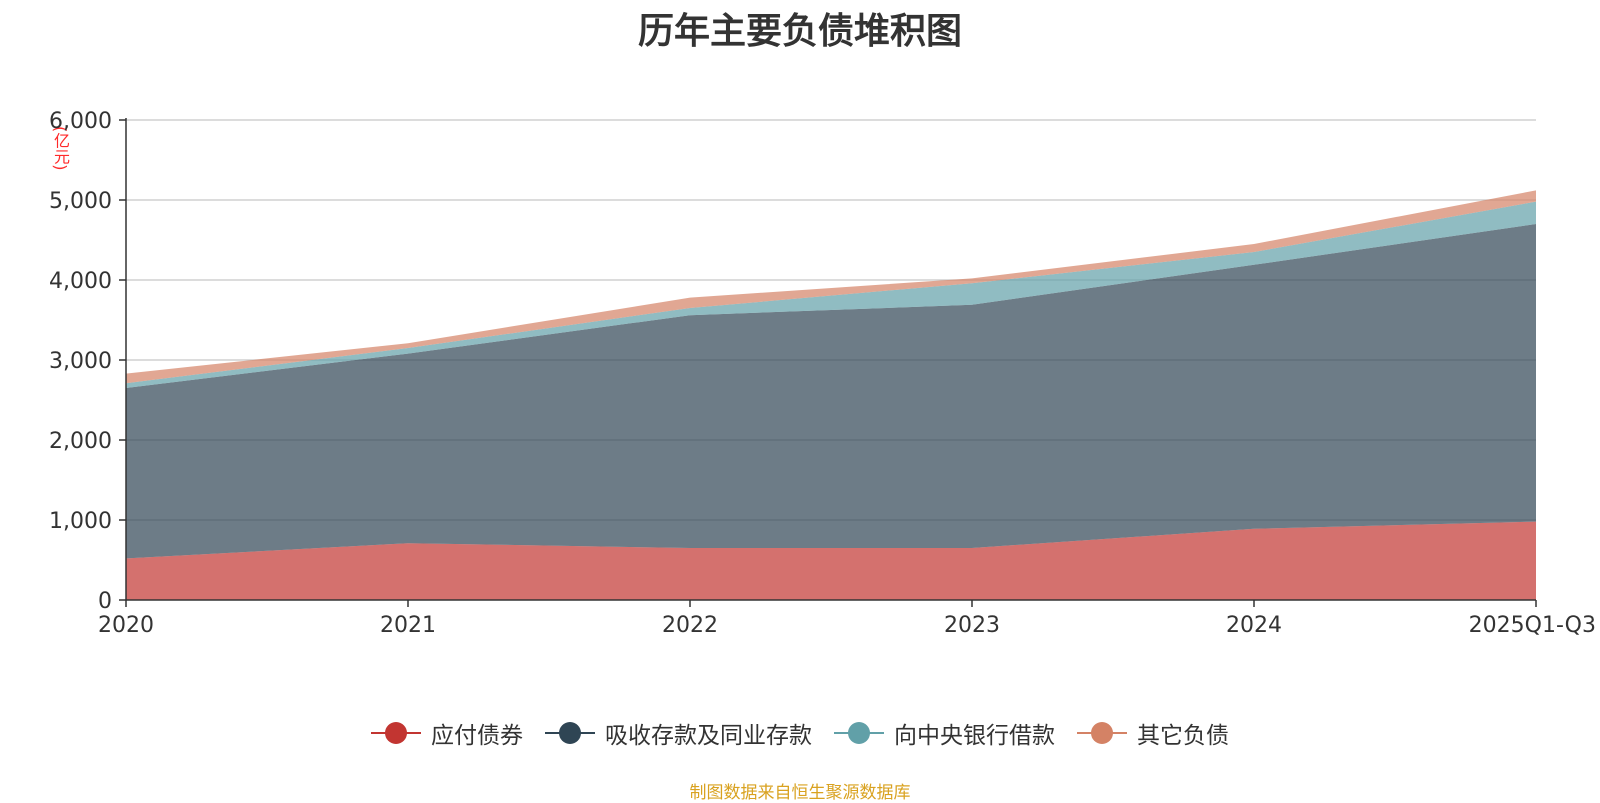 The image size is (1600, 803). What do you see at coordinates (800, 793) in the screenshot?
I see `data-source-note: 制图数据来自恒生聚源数据库` at bounding box center [800, 793].